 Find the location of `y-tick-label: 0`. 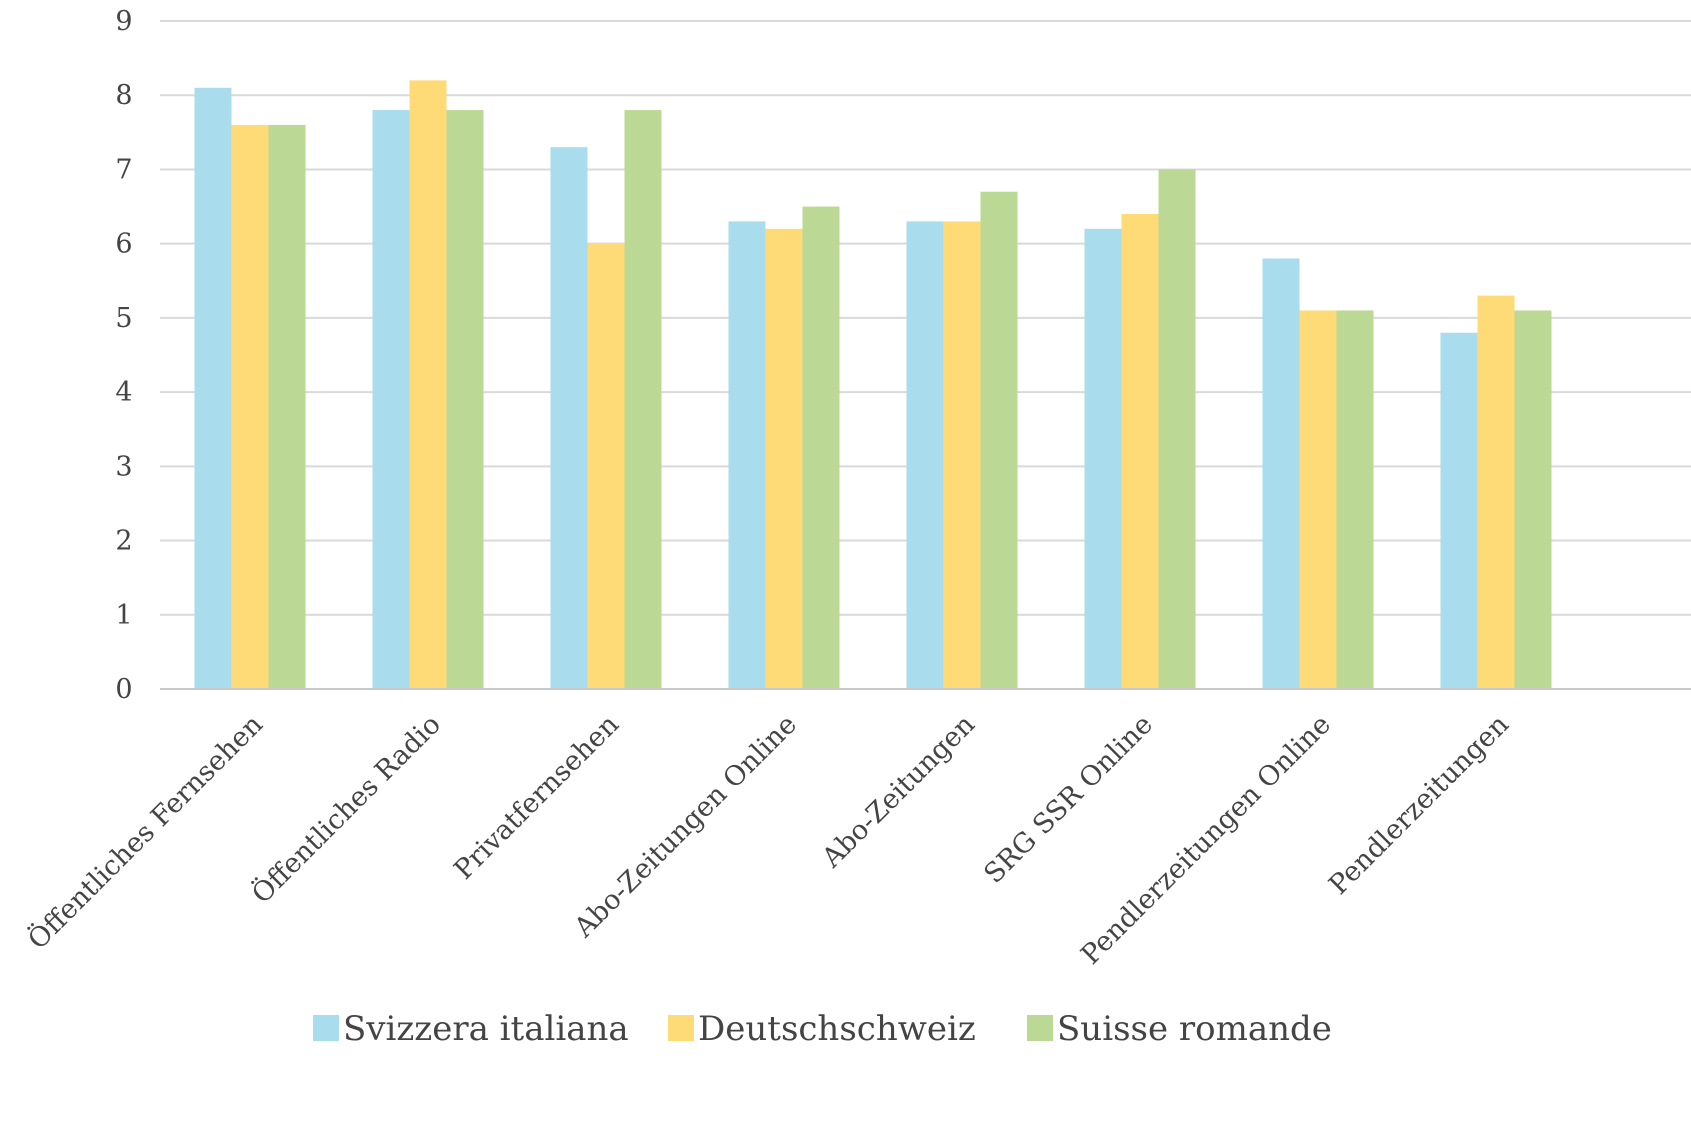

y-tick-label: 0 is located at coordinates (123, 689).